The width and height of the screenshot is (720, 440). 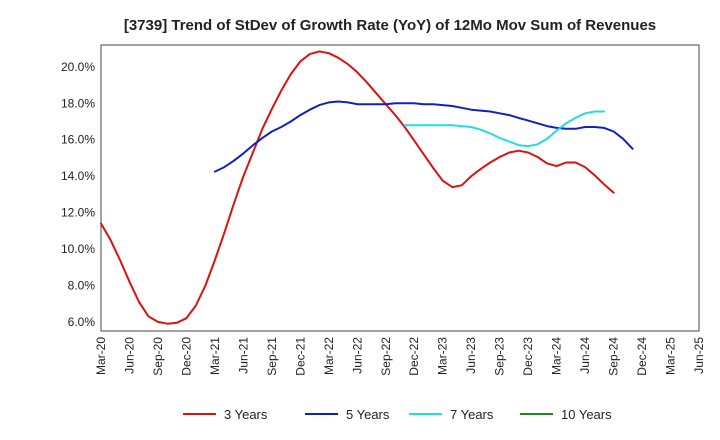 I want to click on x-tick-label: Jun-22, so click(x=357, y=355).